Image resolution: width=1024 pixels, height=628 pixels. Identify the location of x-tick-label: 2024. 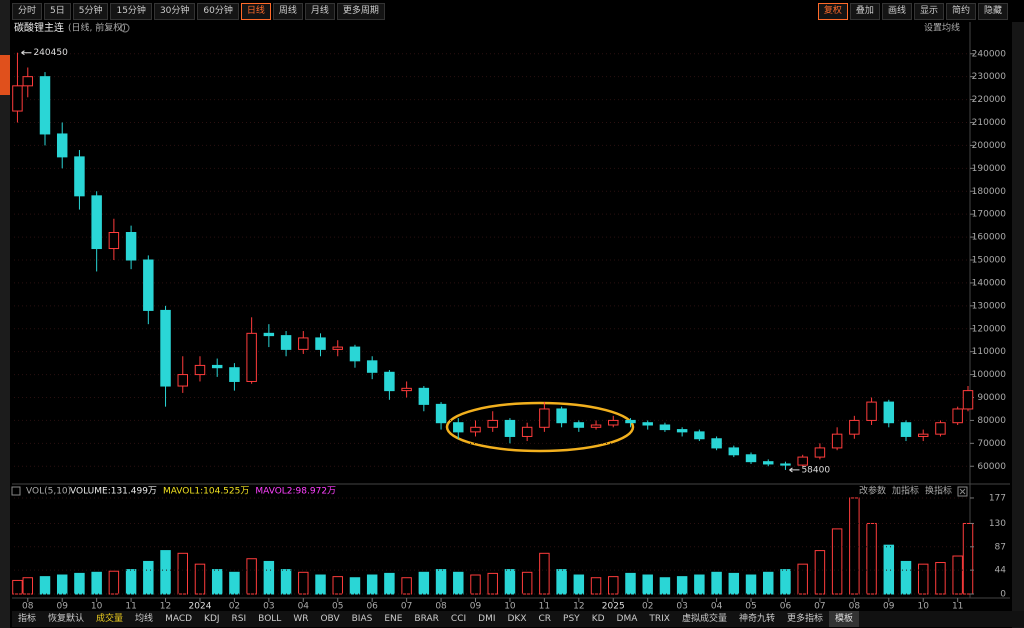
(200, 607).